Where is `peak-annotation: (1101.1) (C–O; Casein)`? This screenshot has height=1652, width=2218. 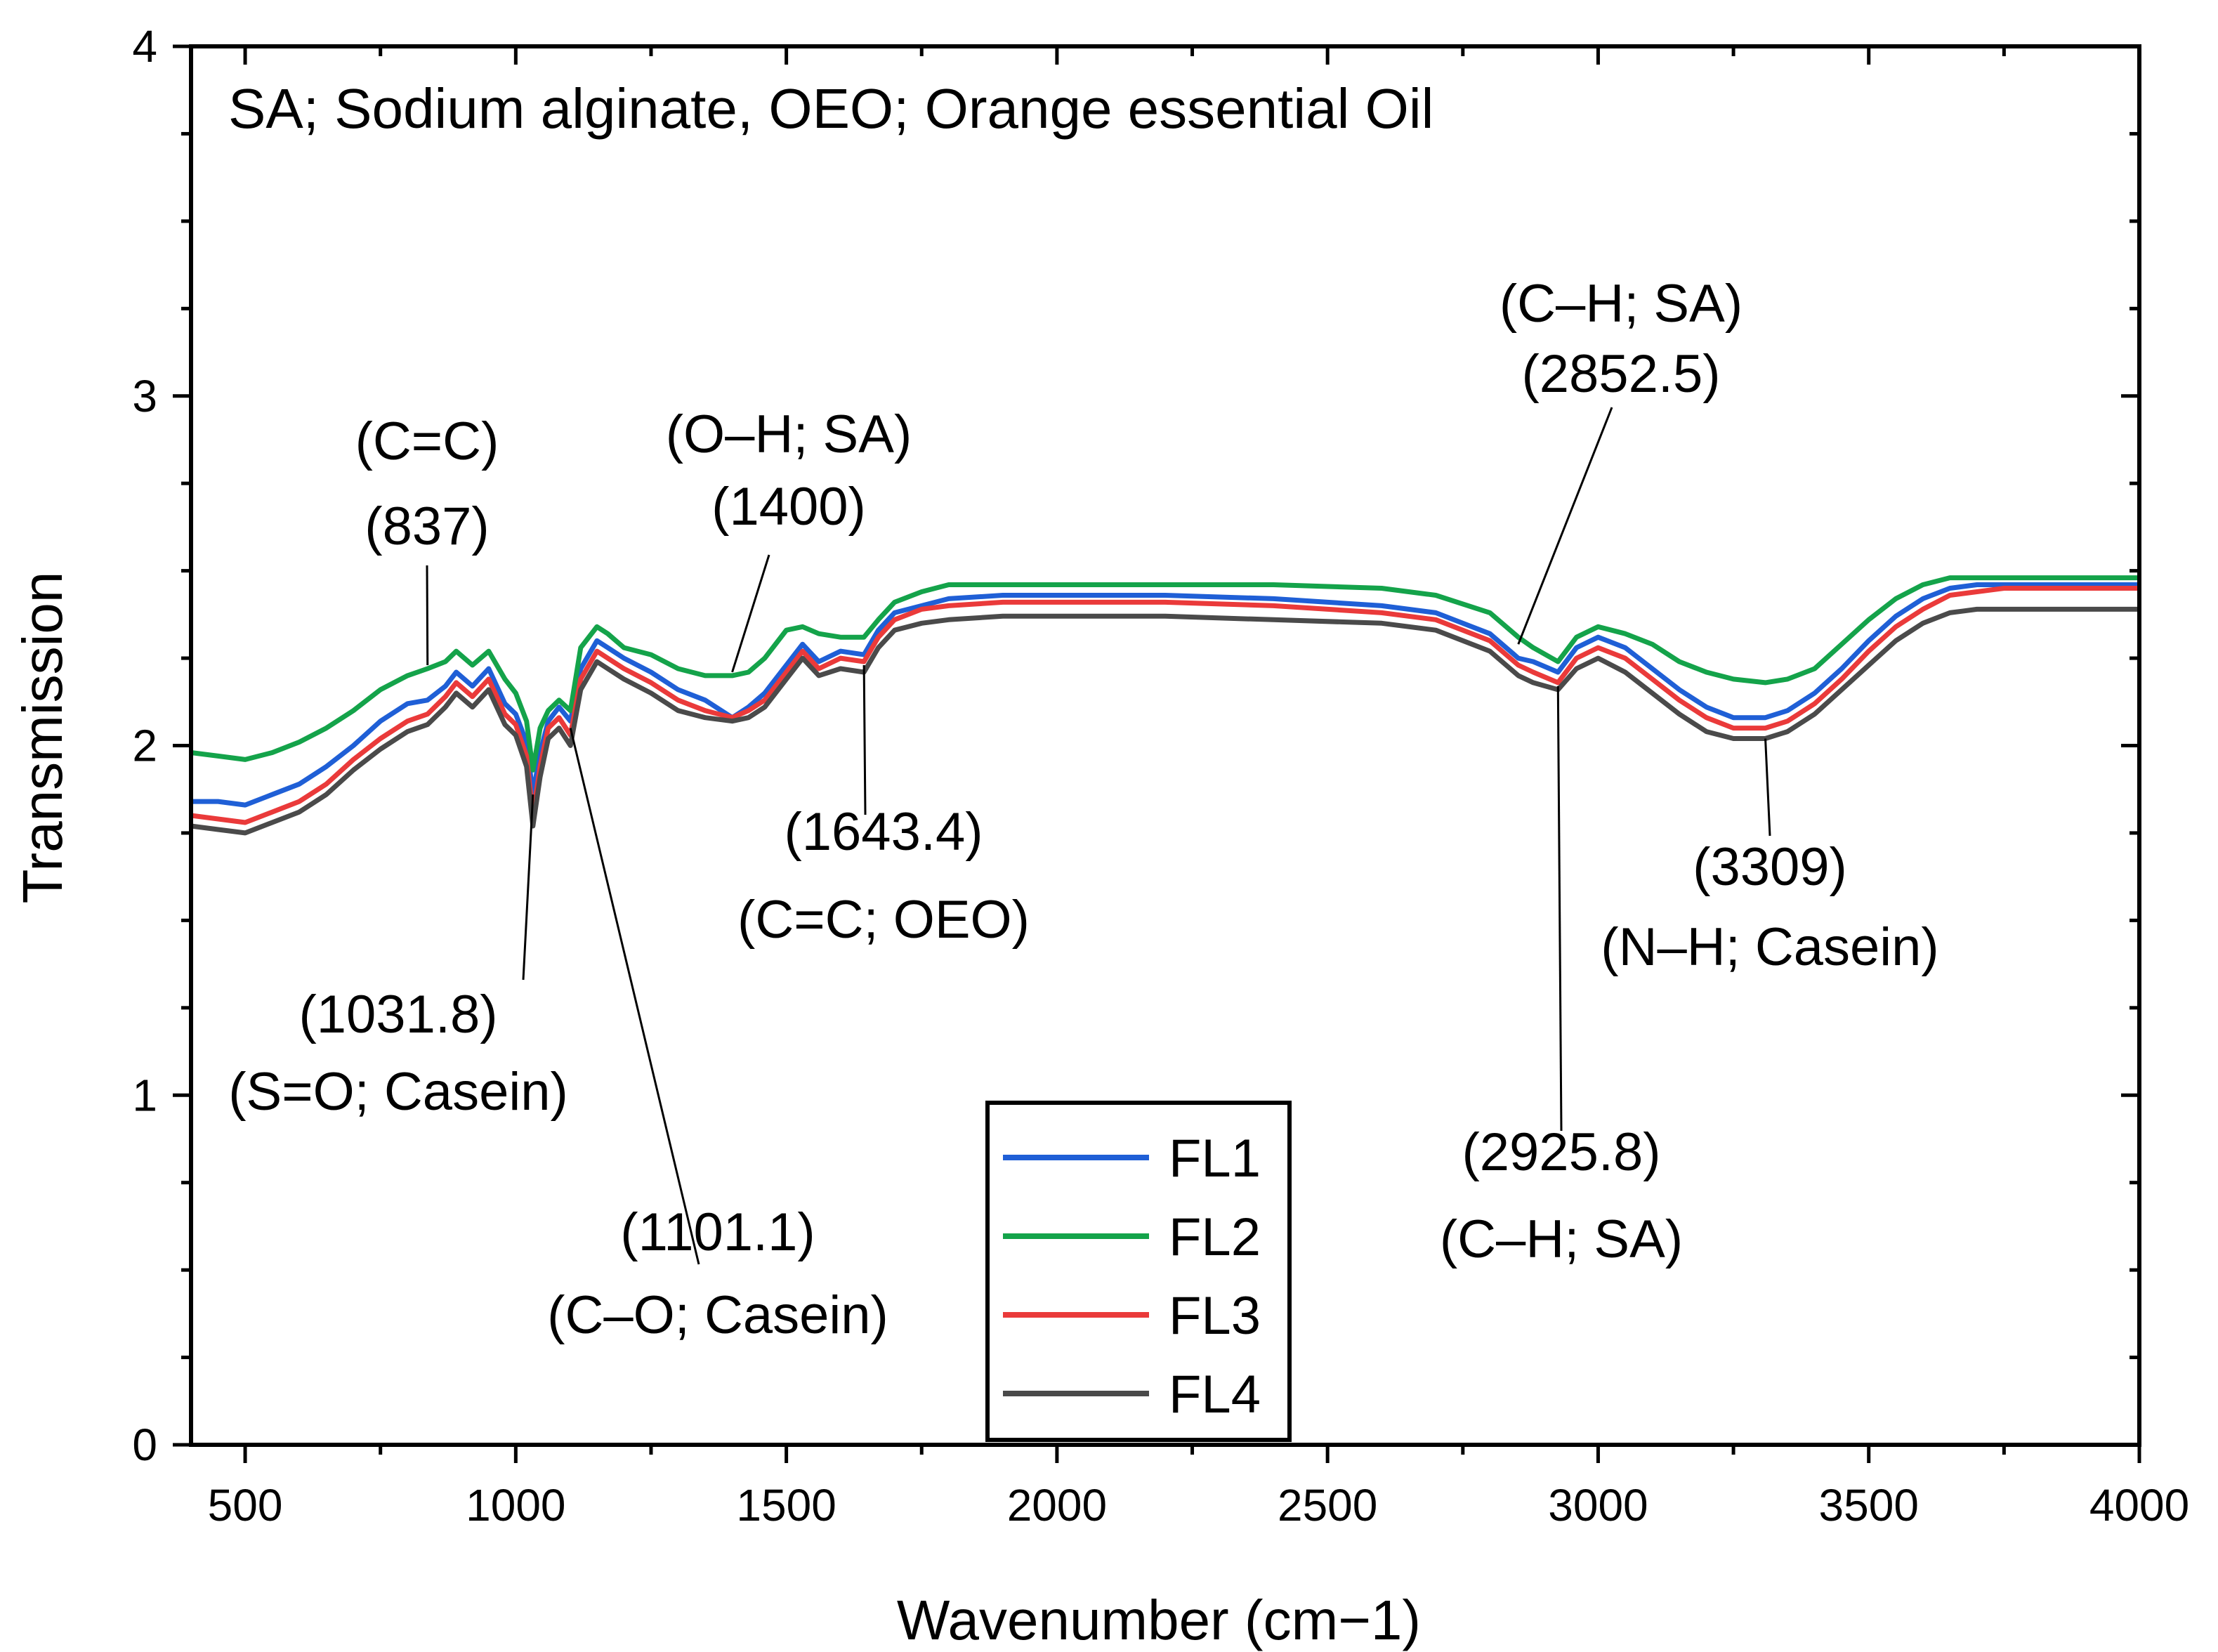 peak-annotation: (1101.1) (C–O; Casein) is located at coordinates (717, 1036).